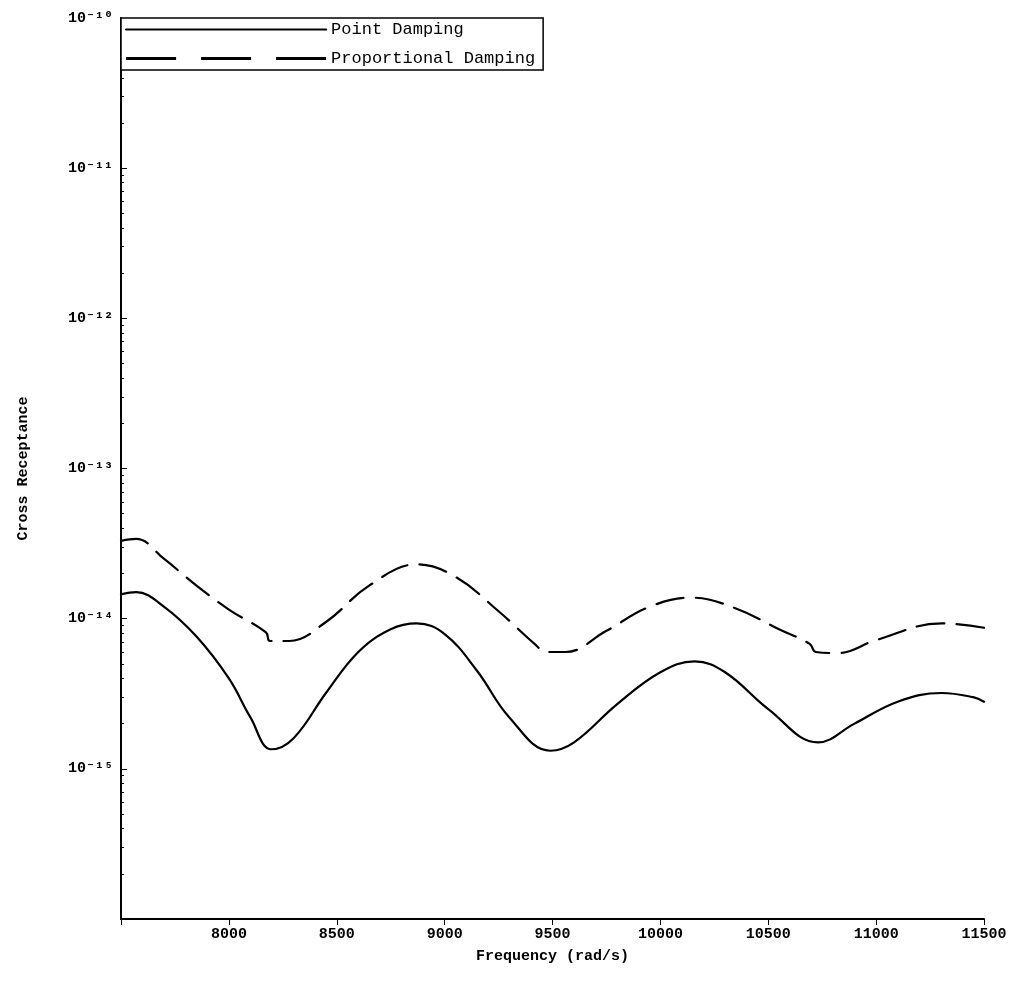  Describe the element at coordinates (90, 619) in the screenshot. I see `y-tick-label: 10⁻¹⁴` at that location.